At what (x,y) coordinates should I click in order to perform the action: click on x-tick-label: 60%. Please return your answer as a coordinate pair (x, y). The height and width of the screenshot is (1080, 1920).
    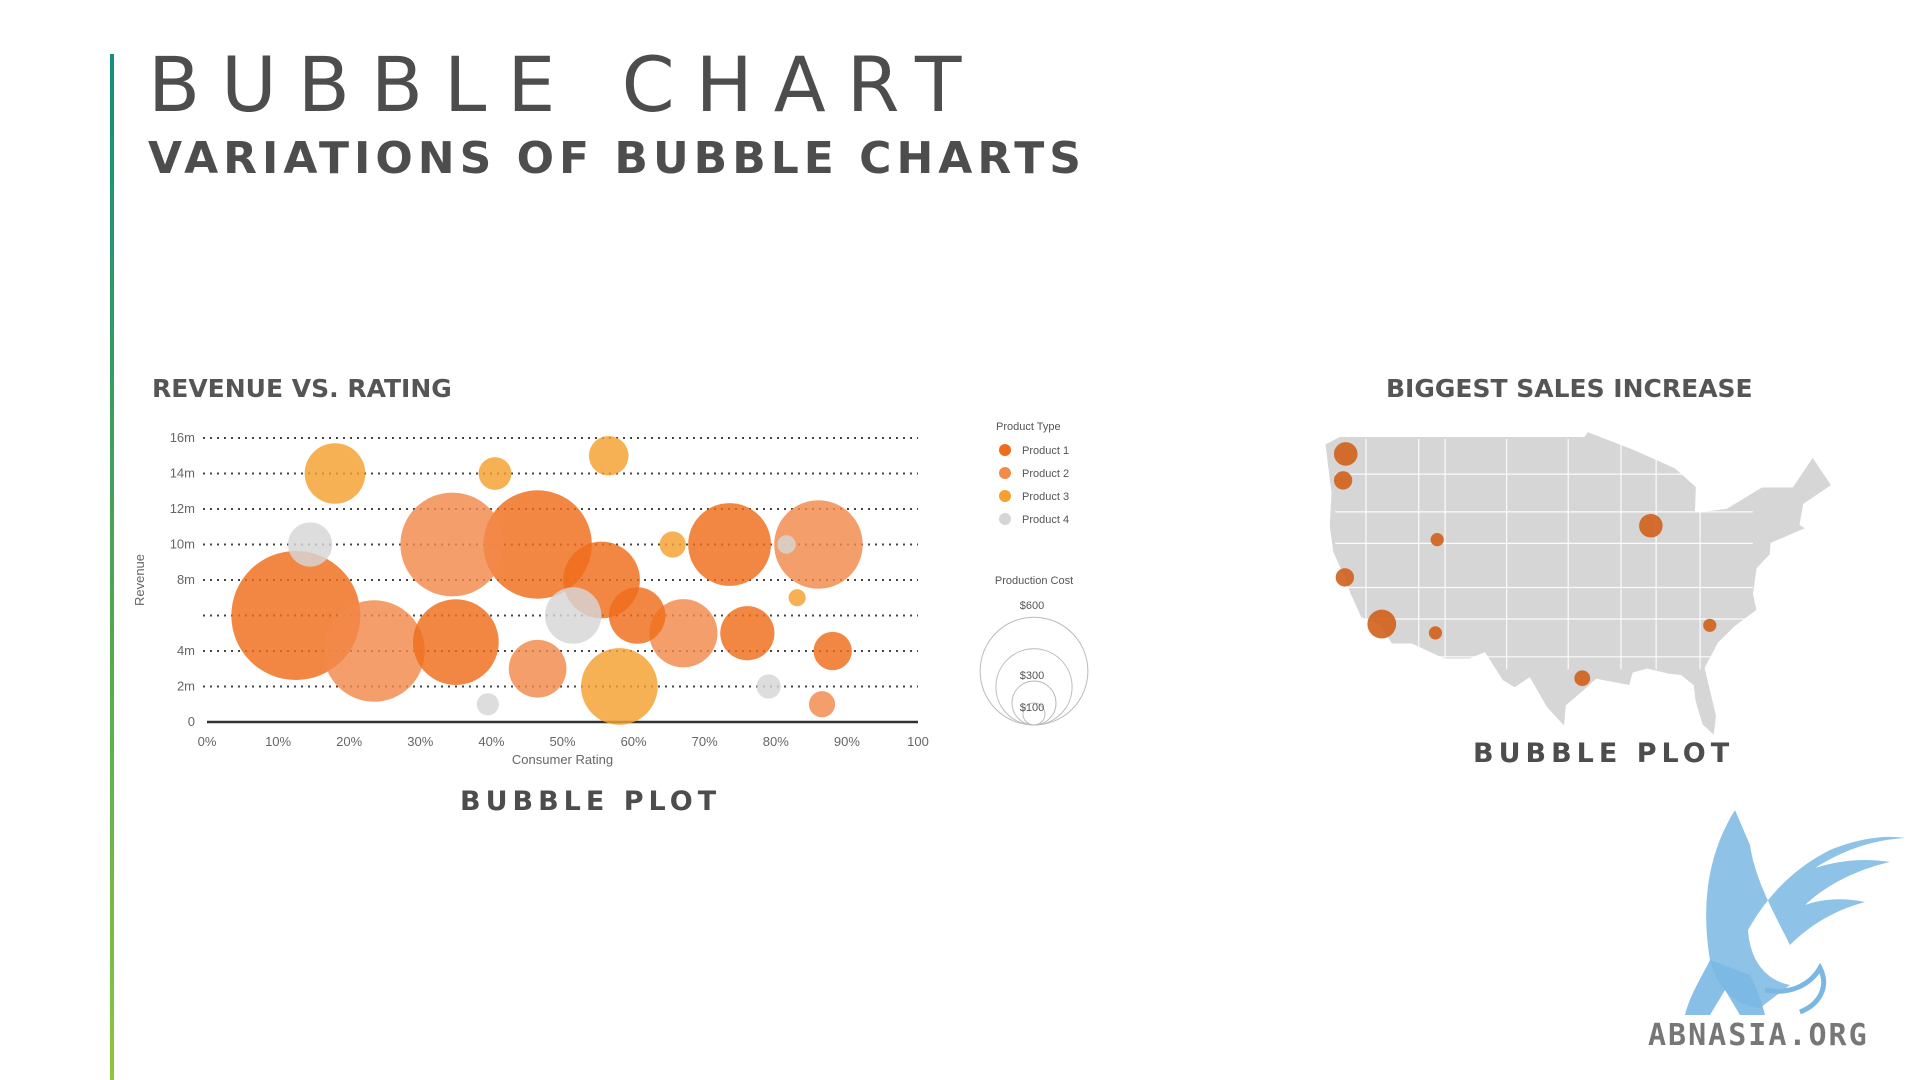
    Looking at the image, I should click on (634, 741).